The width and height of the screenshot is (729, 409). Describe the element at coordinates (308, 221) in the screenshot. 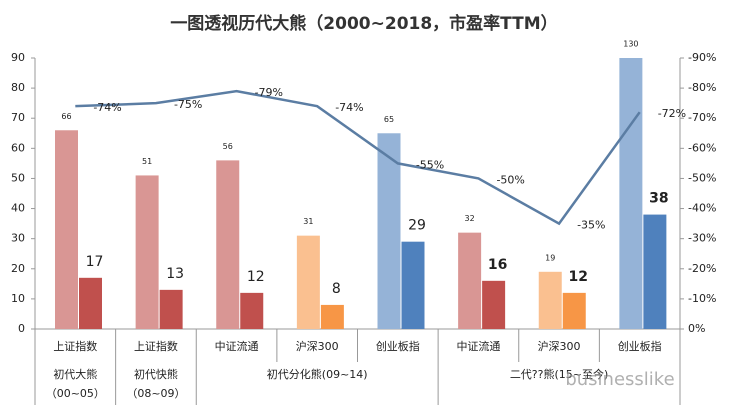

I see `value-label: 31` at that location.